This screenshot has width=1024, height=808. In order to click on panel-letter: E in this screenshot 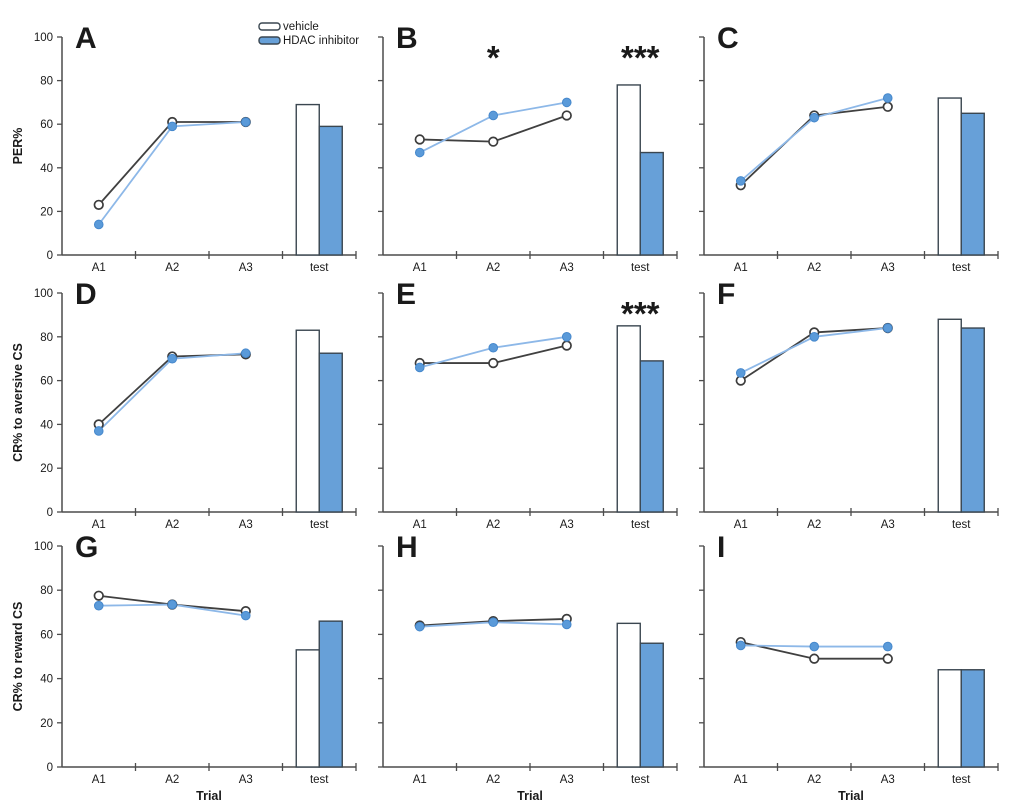, I will do `click(406, 294)`.